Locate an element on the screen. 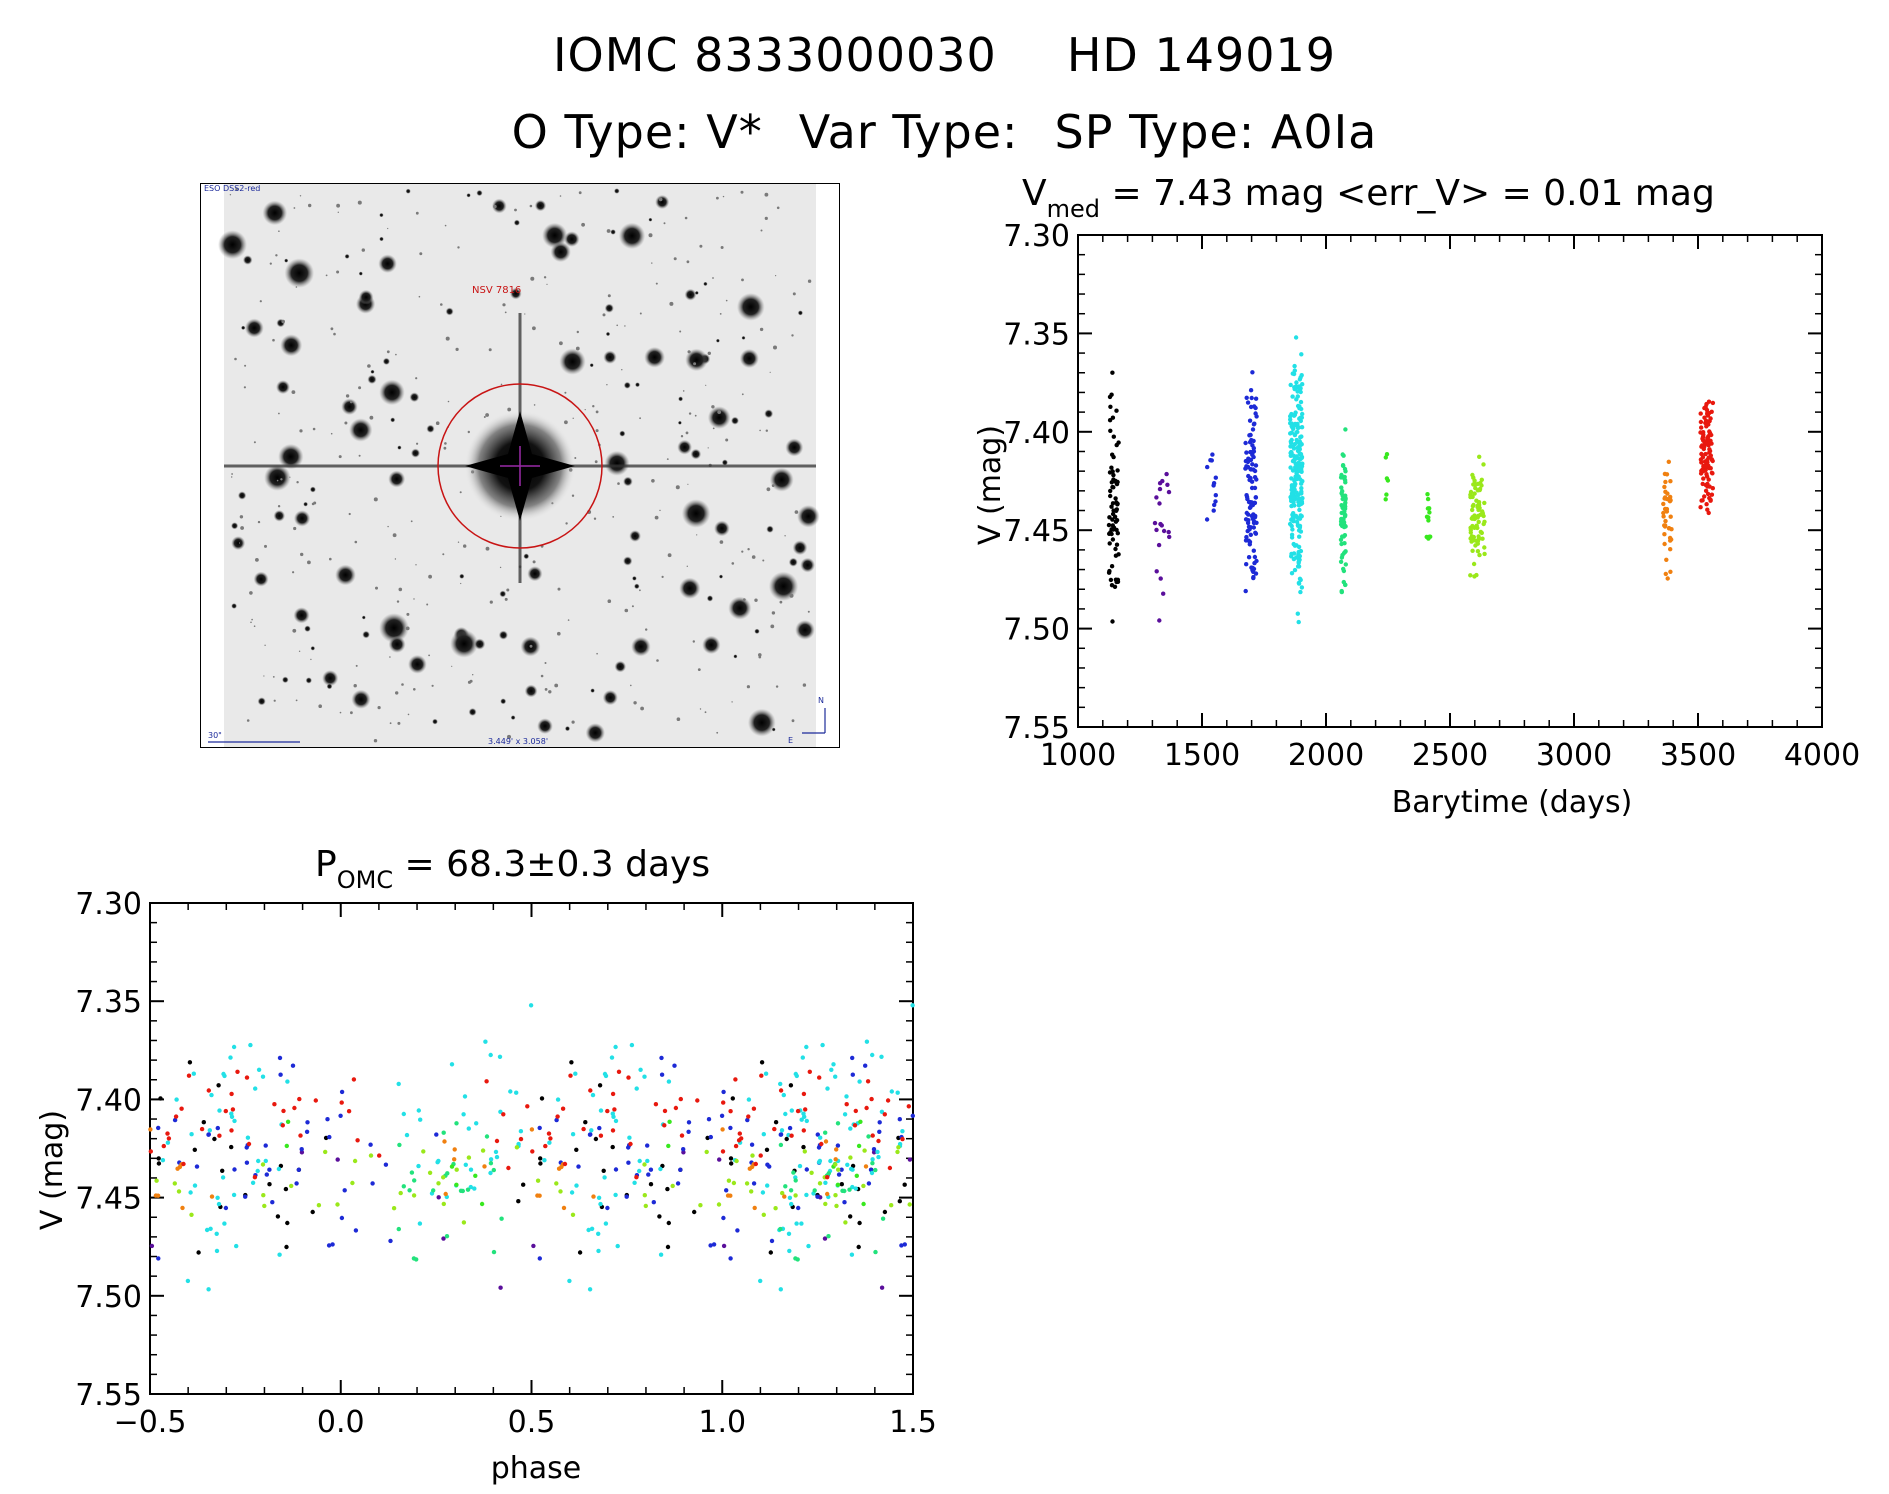  phase-curve-ylabel: V (mag) is located at coordinates (52, 1170).